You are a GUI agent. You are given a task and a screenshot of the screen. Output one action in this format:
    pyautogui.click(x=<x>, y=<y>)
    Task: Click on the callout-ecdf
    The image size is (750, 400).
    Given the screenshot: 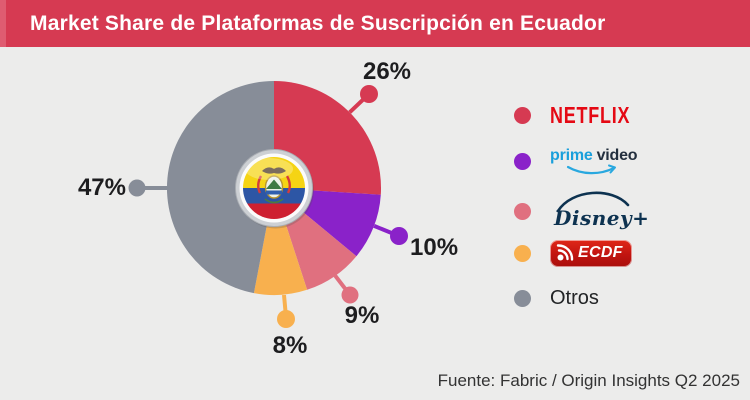 What is the action you would take?
    pyautogui.click(x=286, y=311)
    